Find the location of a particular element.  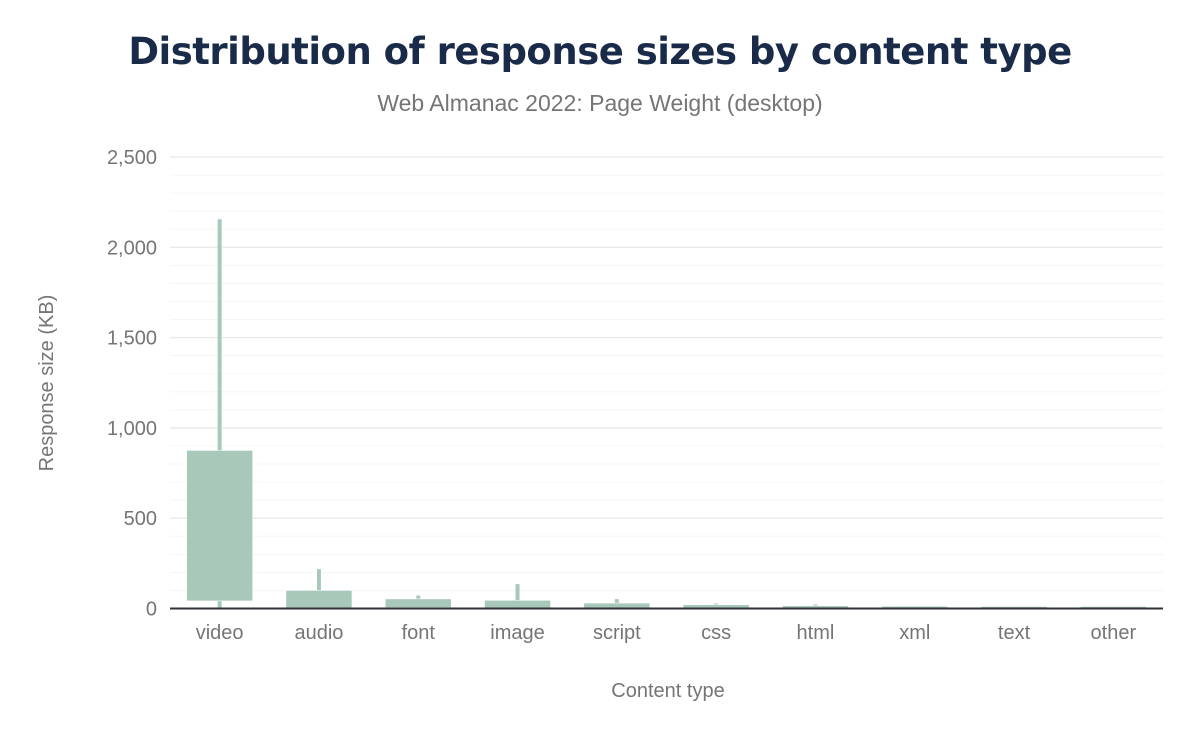

y-axis-label: Response size (KB) is located at coordinates (47, 383).